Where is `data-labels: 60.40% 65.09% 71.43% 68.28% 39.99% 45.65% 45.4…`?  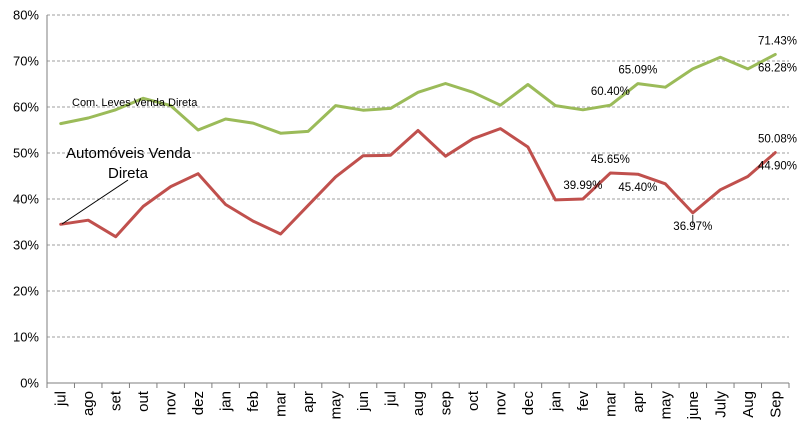 data-labels: 60.40% 65.09% 71.43% 68.28% 39.99% 45.65% 45.4… is located at coordinates (680, 134).